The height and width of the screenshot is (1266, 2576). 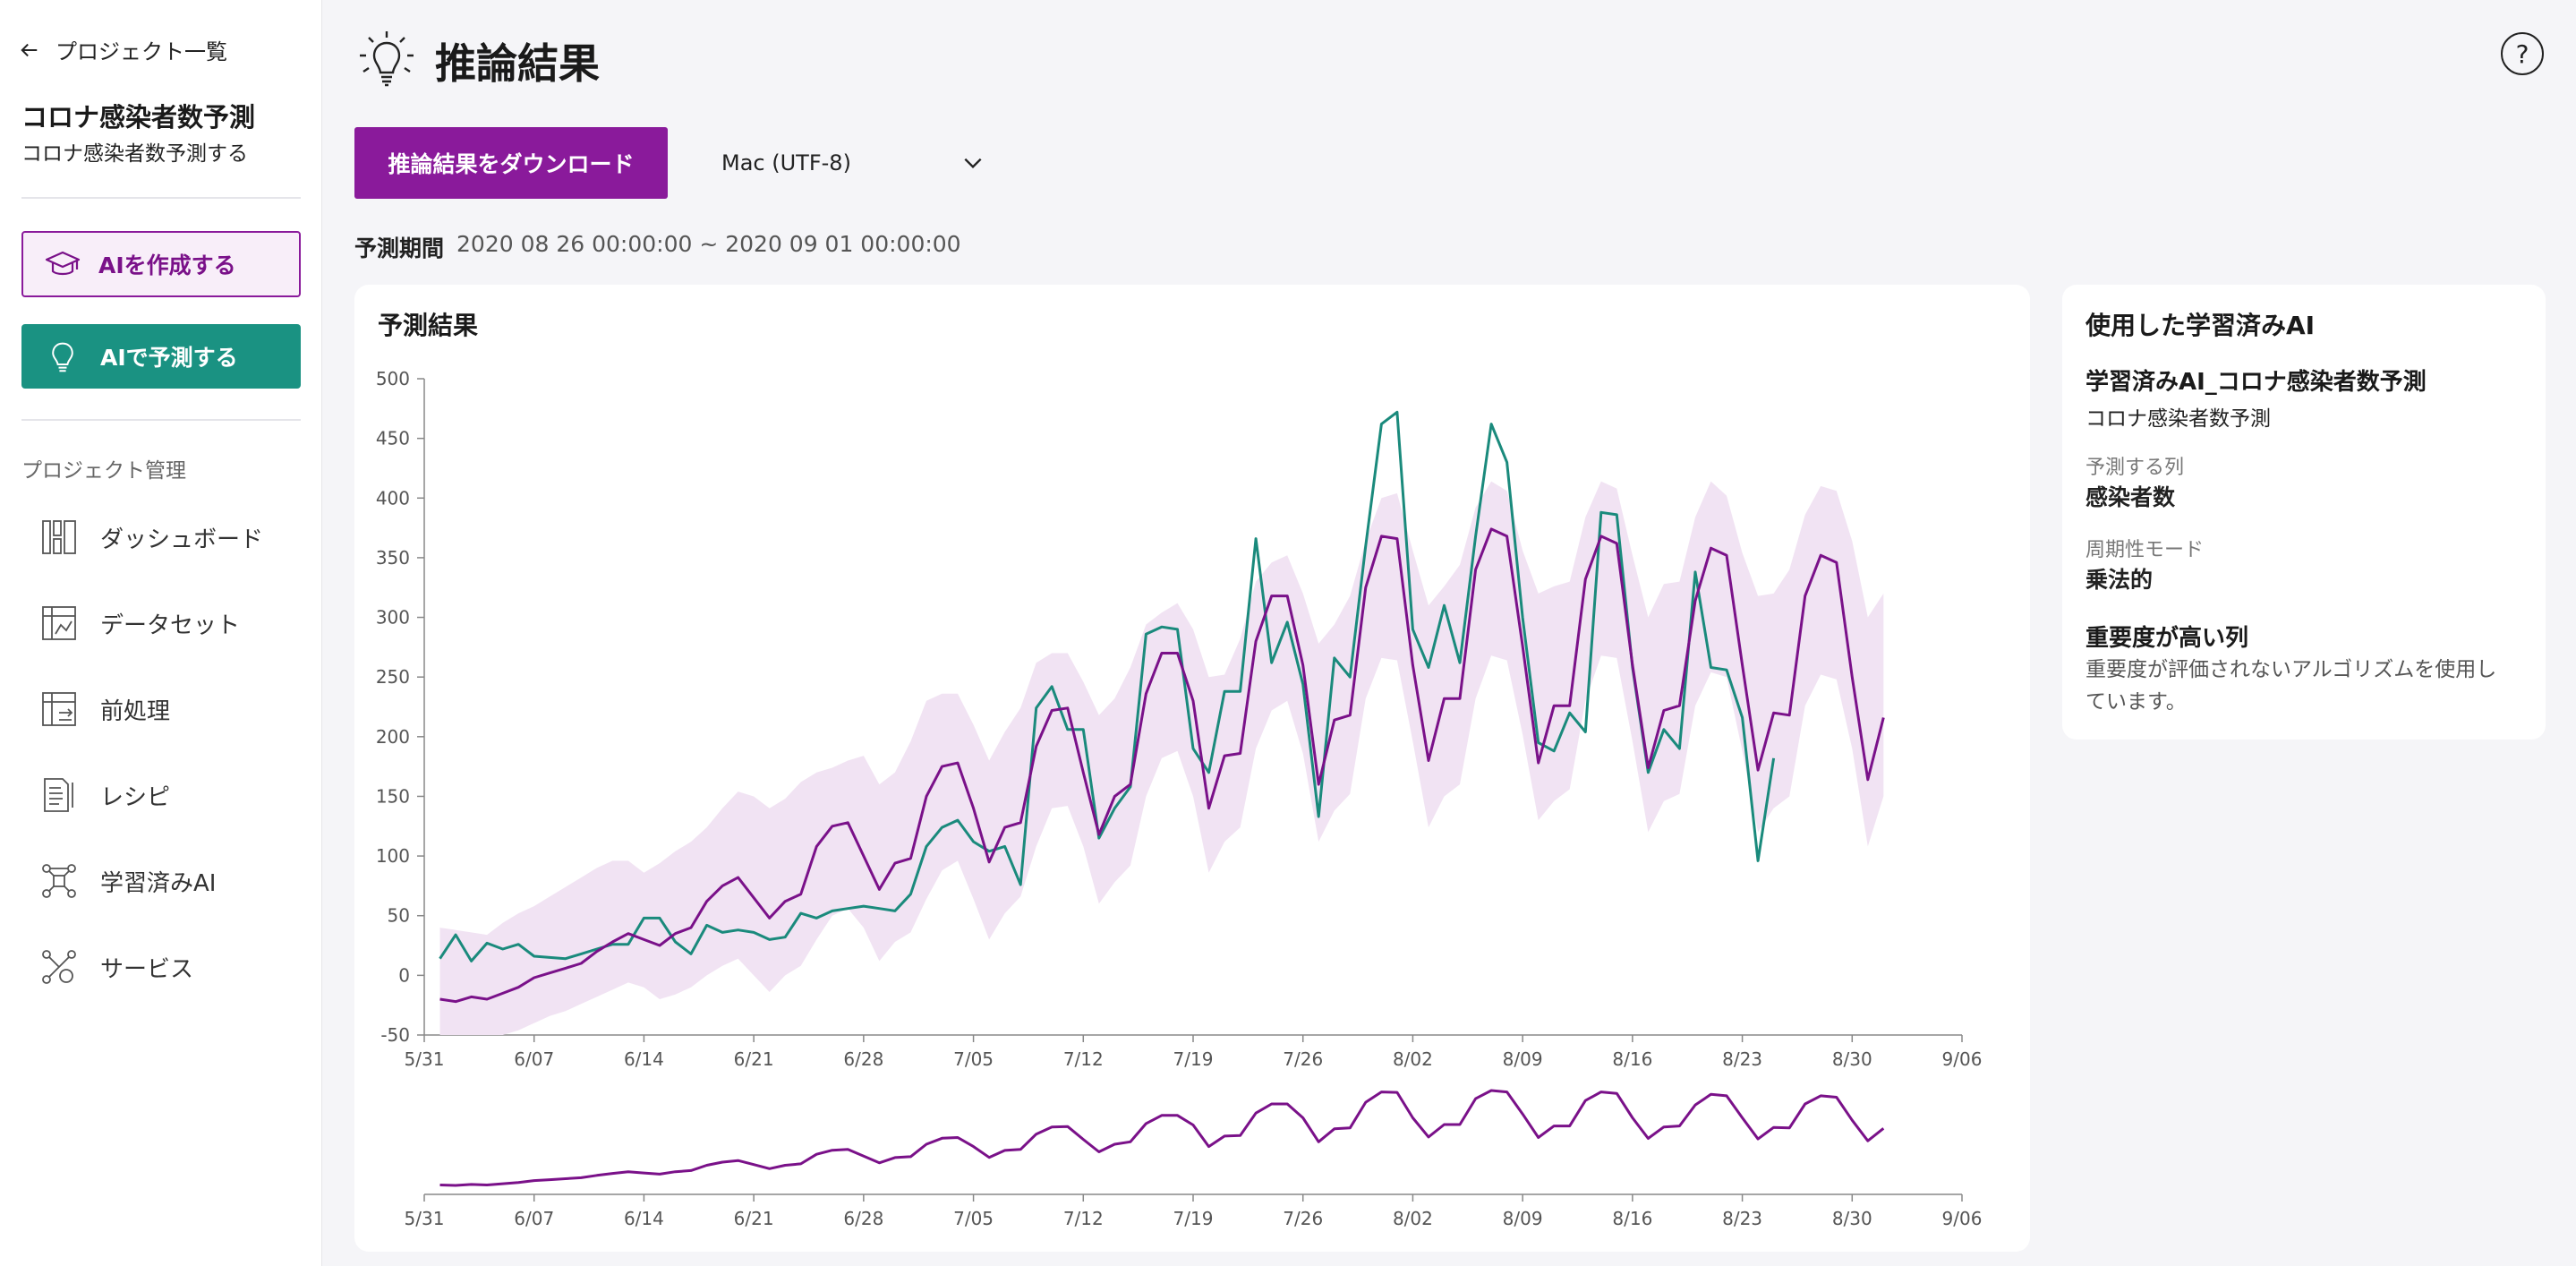 I want to click on create-ai-button: AIを作成する, so click(x=161, y=264).